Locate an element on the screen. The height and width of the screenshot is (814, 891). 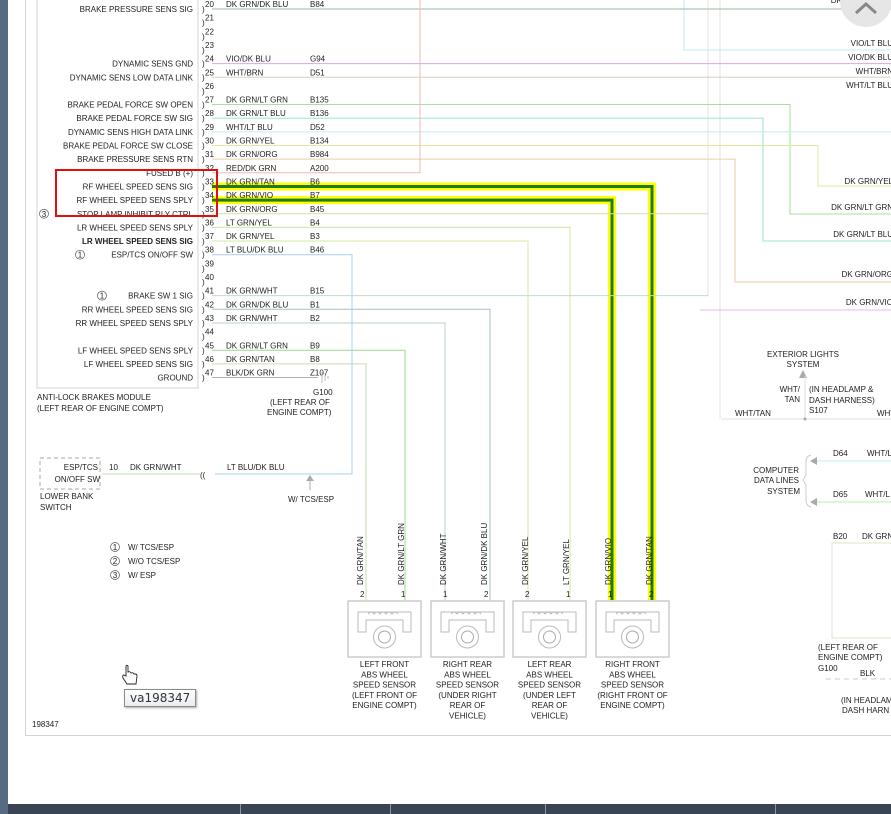
ext-harness-1: (IN HEADLAMP & is located at coordinates (841, 389).